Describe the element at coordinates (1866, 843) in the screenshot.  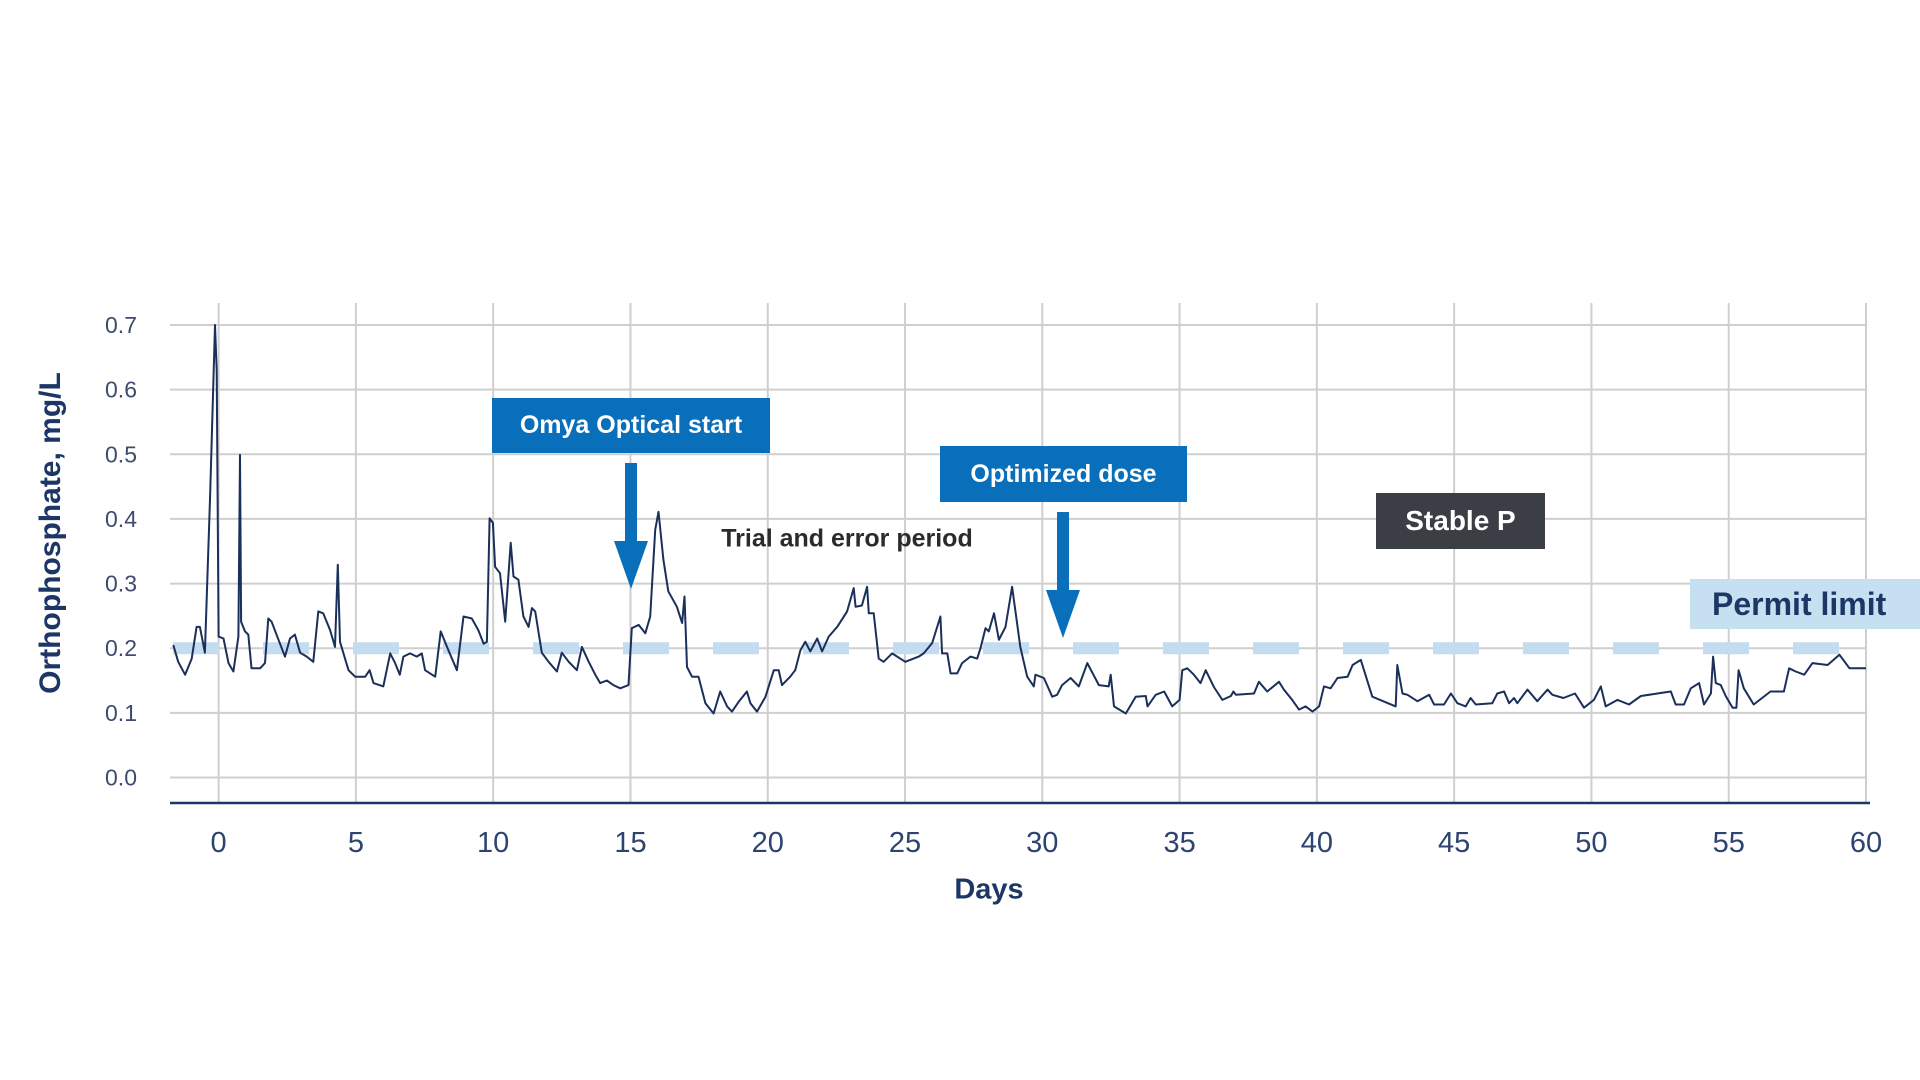
I see `x-tick-label: 60` at that location.